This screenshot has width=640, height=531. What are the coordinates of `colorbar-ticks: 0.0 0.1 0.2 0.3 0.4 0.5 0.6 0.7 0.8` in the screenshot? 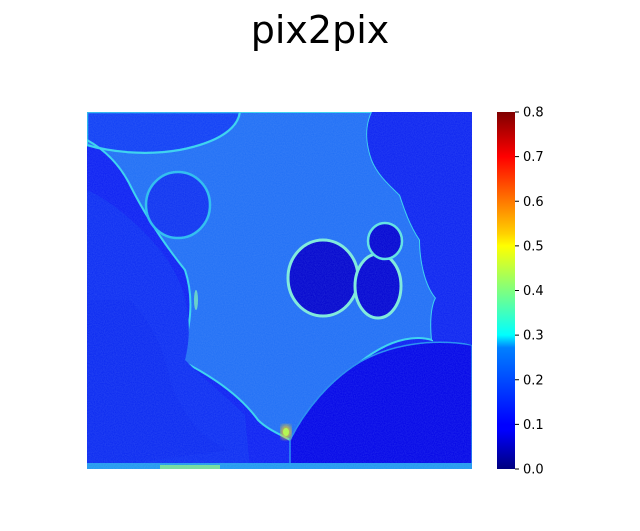 It's located at (529, 292).